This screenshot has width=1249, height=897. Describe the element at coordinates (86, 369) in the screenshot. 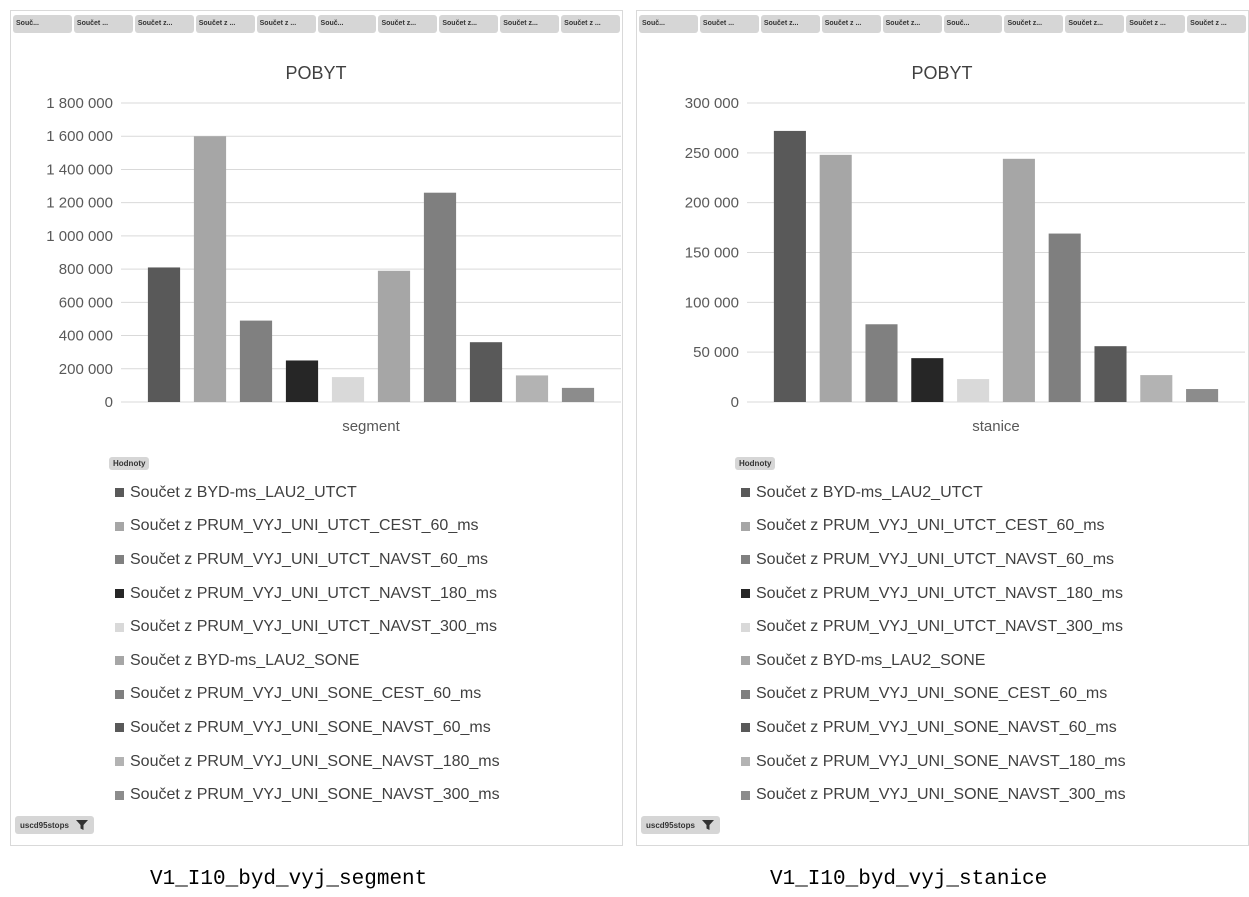

I see `y-tick-label: 200 000` at that location.